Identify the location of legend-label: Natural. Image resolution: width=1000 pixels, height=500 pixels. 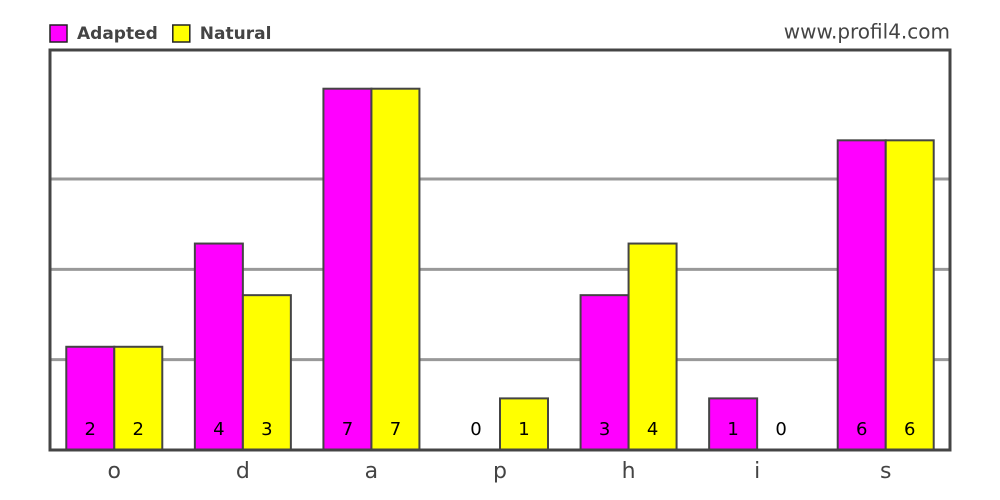
(236, 34).